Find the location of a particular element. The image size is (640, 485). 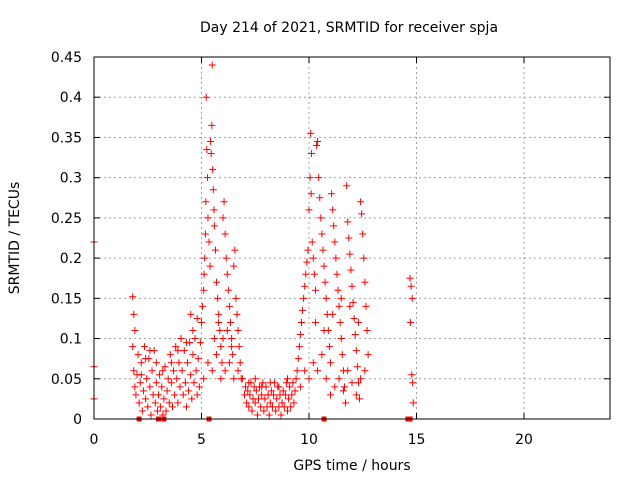

y-tick-label: 0.3 is located at coordinates (71, 179).